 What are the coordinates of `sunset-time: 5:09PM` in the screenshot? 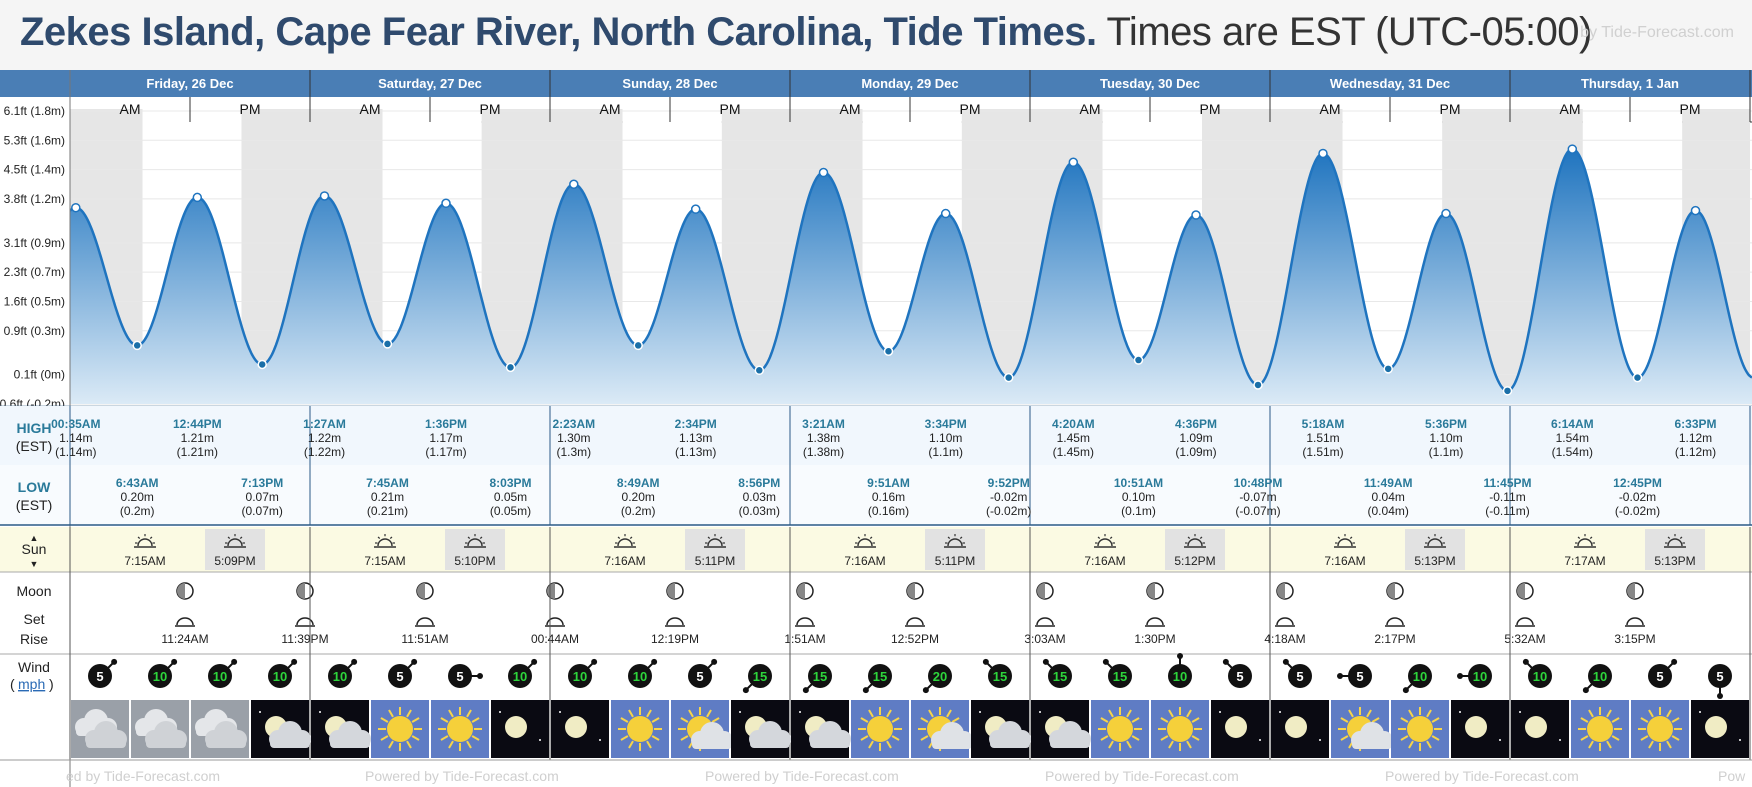 It's located at (234, 561).